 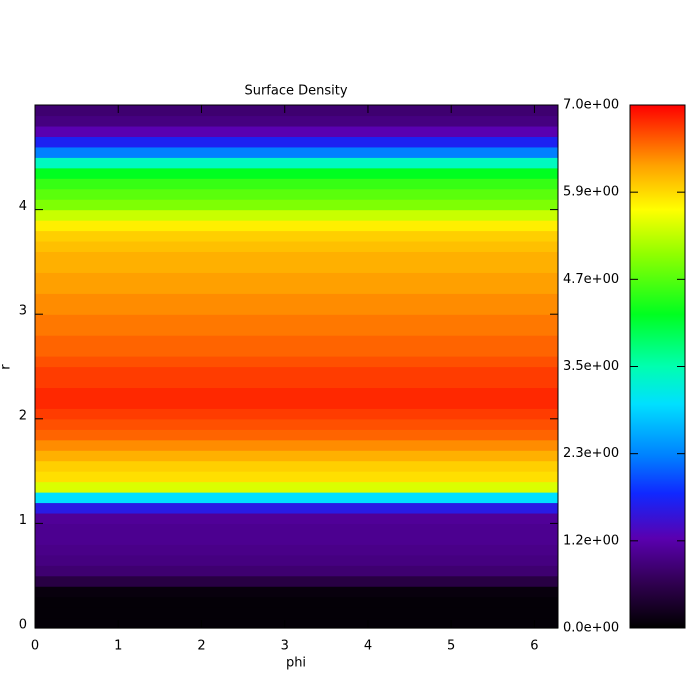 What do you see at coordinates (35, 646) in the screenshot?
I see `x-tick-label: 0` at bounding box center [35, 646].